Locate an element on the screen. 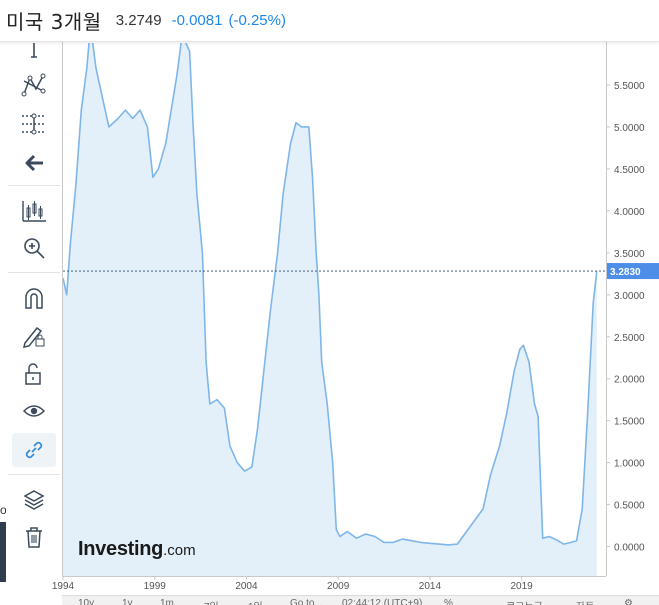 The image size is (659, 605). magnet-tool is located at coordinates (34, 298).